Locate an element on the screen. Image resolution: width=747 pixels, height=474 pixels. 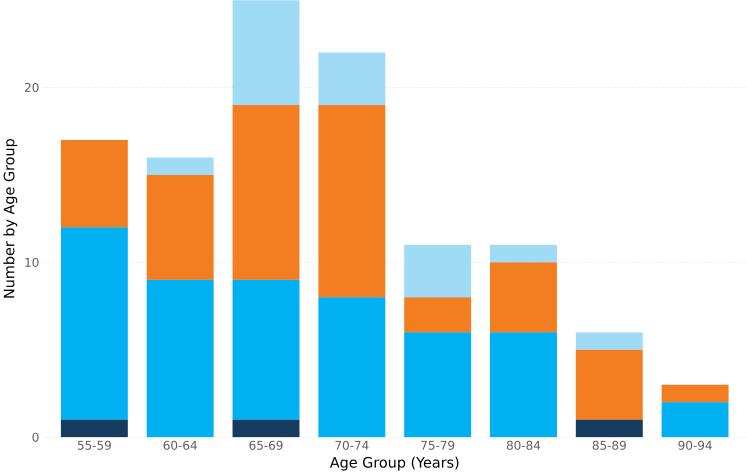
x-tick-label: 90-94 is located at coordinates (695, 445).